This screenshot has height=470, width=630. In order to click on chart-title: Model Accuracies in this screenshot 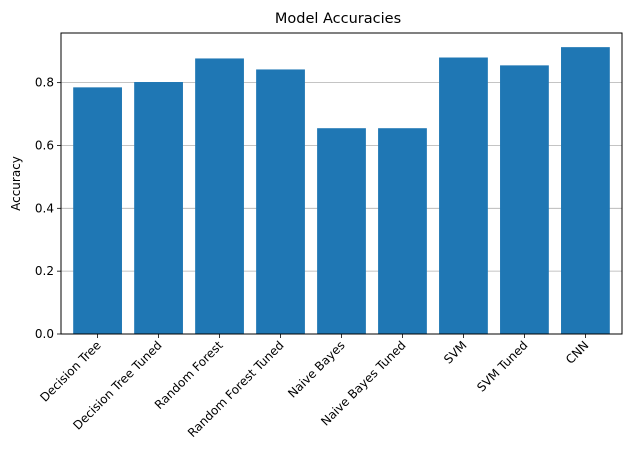, I will do `click(338, 19)`.